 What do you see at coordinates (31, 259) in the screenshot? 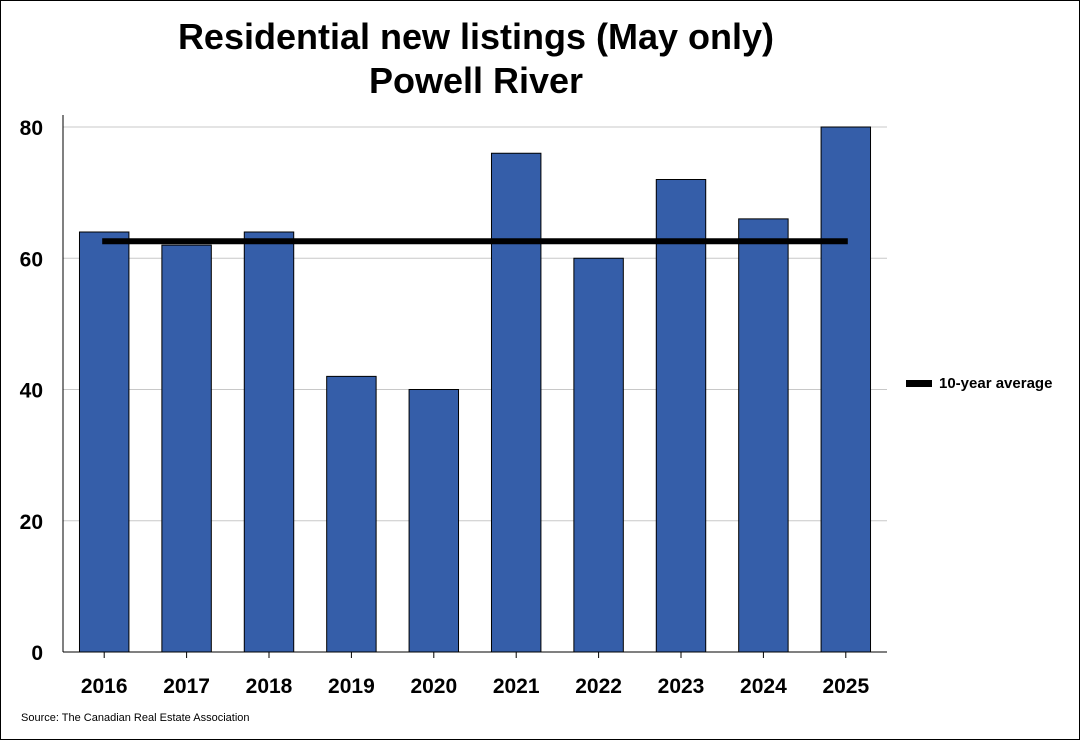
I see `y-tick-label: 60` at bounding box center [31, 259].